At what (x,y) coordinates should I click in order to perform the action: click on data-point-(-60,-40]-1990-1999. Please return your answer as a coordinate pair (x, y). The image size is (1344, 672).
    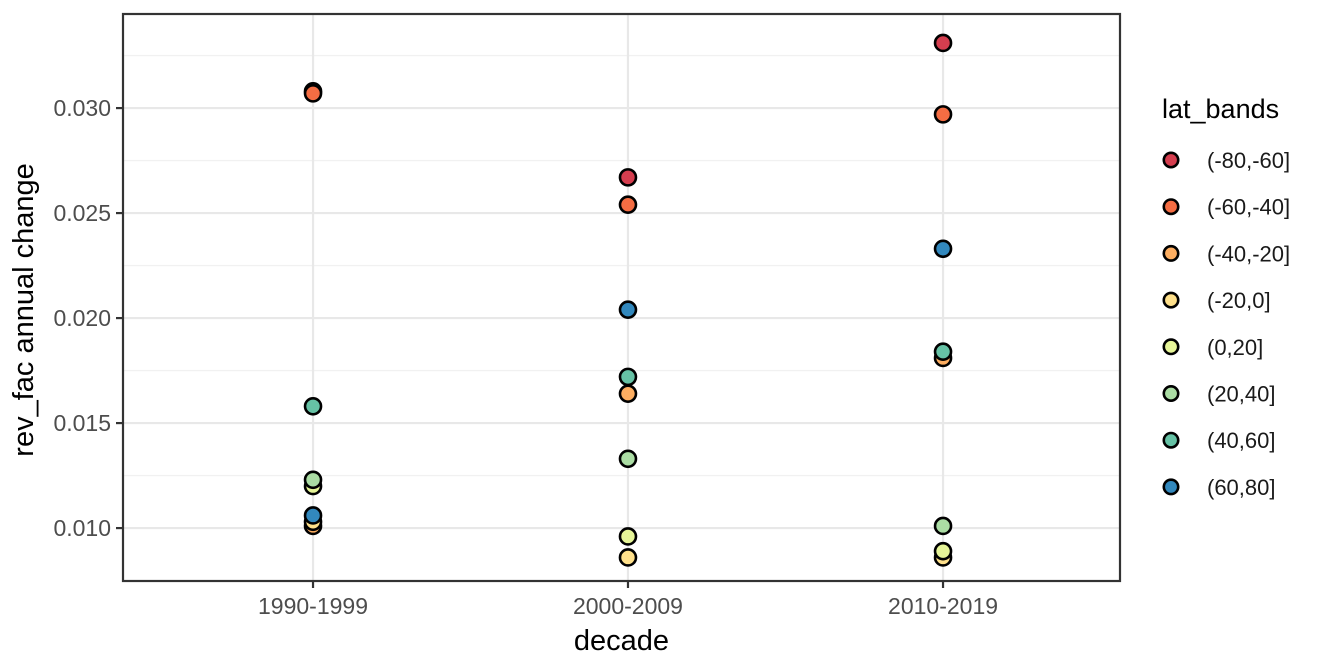
    Looking at the image, I should click on (313, 93).